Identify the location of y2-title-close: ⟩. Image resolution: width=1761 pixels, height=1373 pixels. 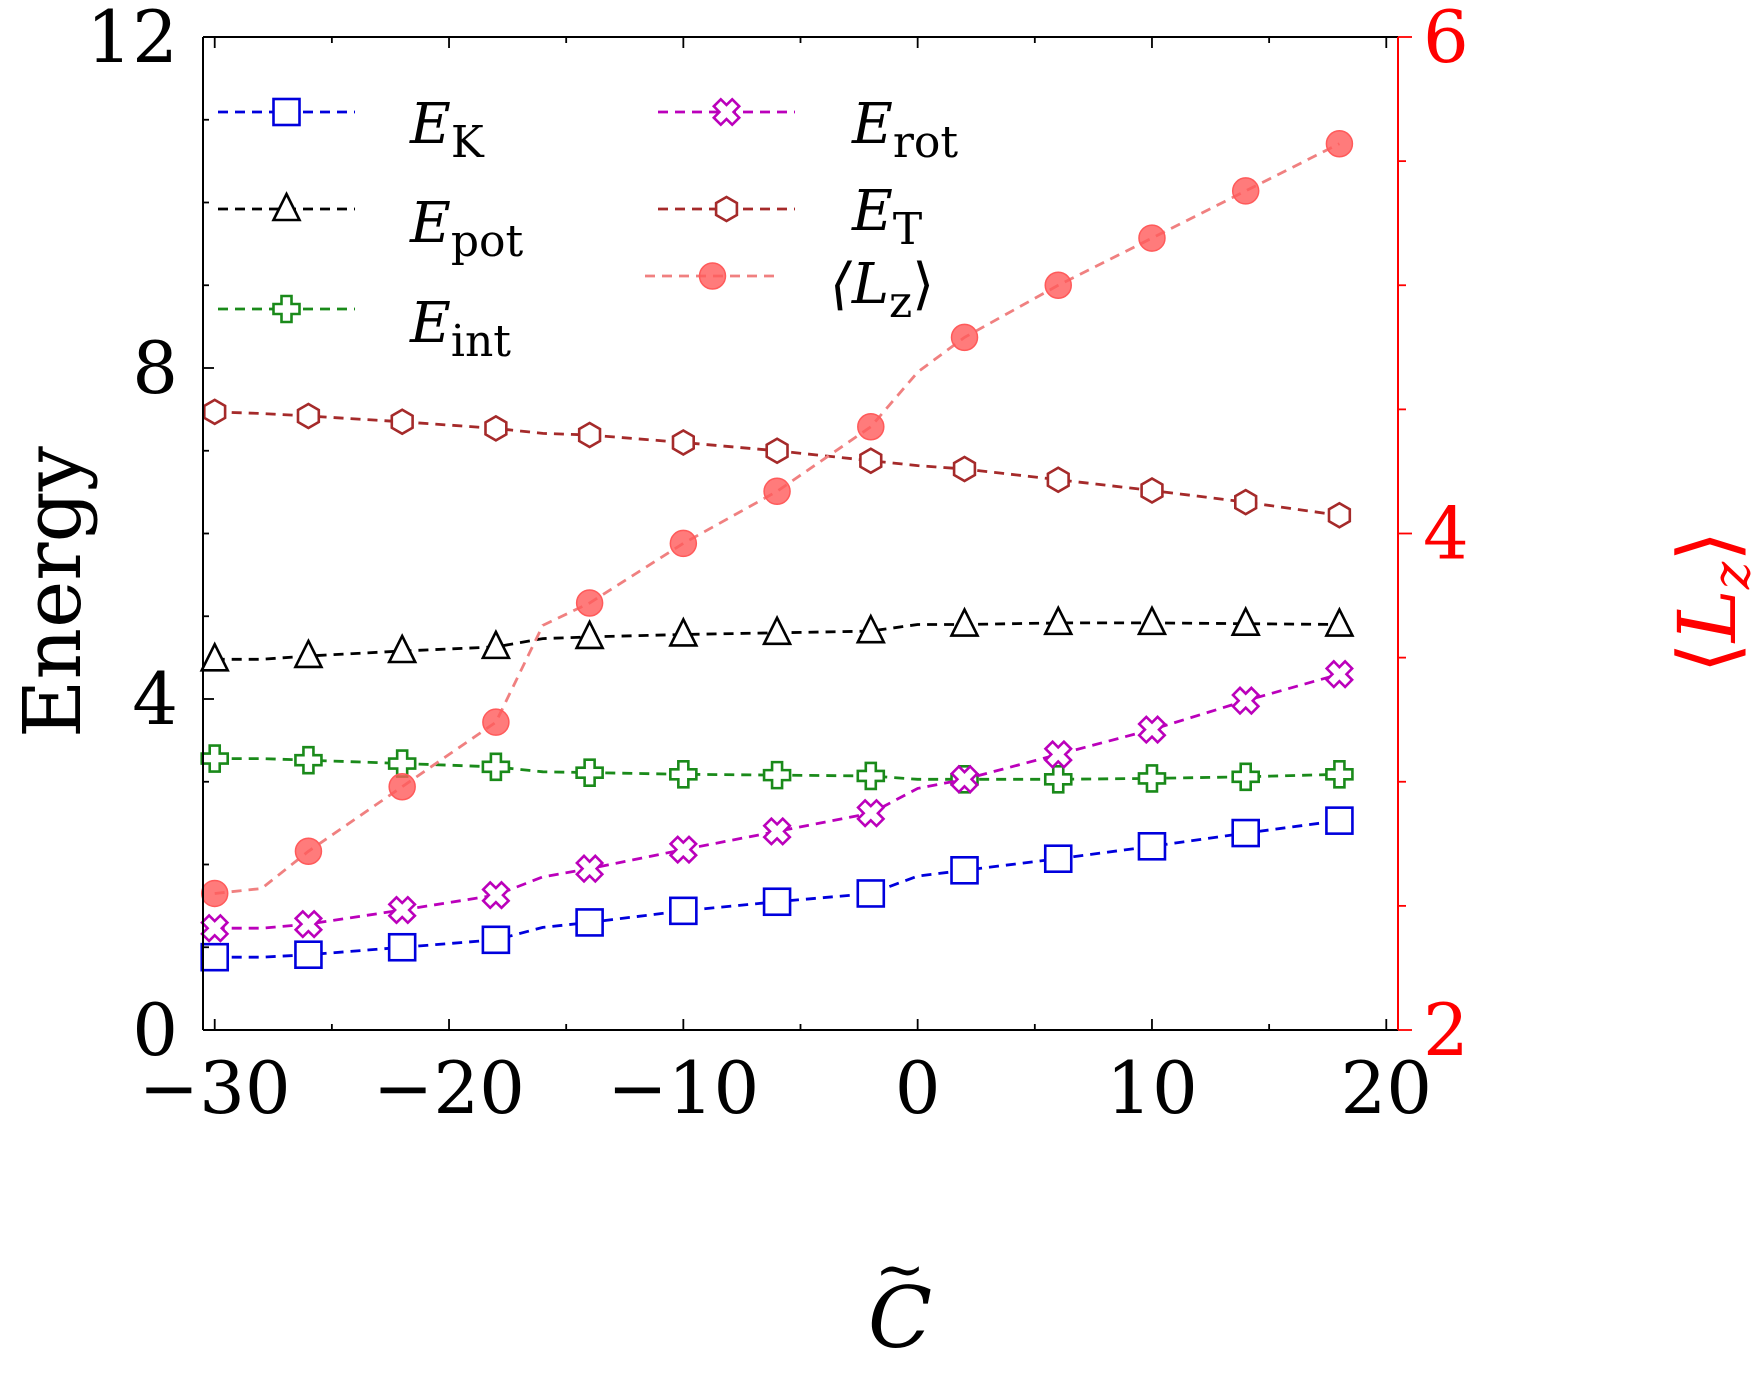
(1707, 546).